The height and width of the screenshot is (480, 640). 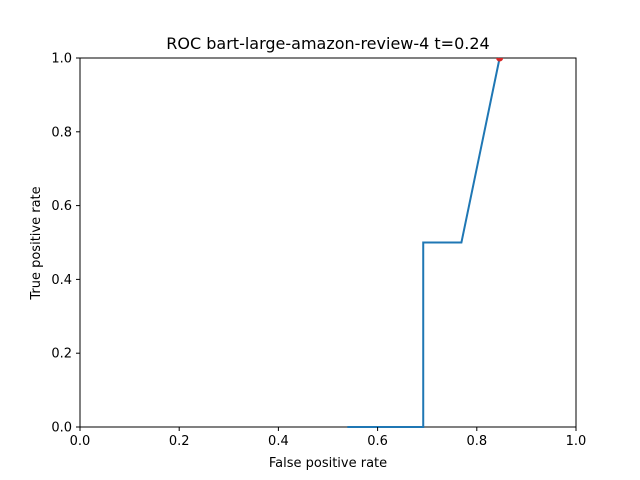 What do you see at coordinates (61, 59) in the screenshot?
I see `y-tick-label: 1.0` at bounding box center [61, 59].